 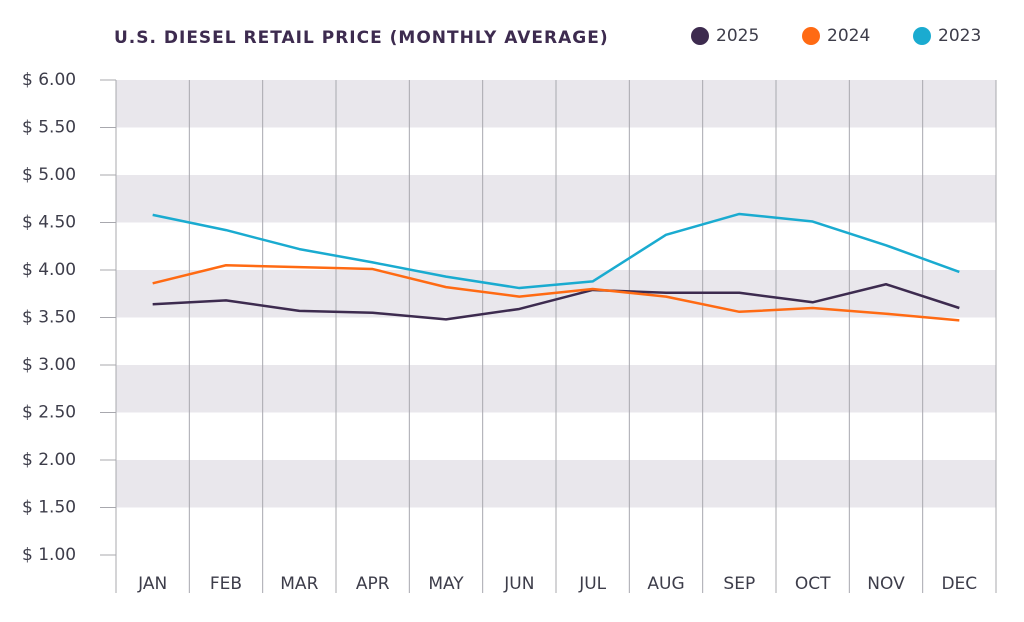 What do you see at coordinates (49, 175) in the screenshot?
I see `y-tick-label: $ 5.00` at bounding box center [49, 175].